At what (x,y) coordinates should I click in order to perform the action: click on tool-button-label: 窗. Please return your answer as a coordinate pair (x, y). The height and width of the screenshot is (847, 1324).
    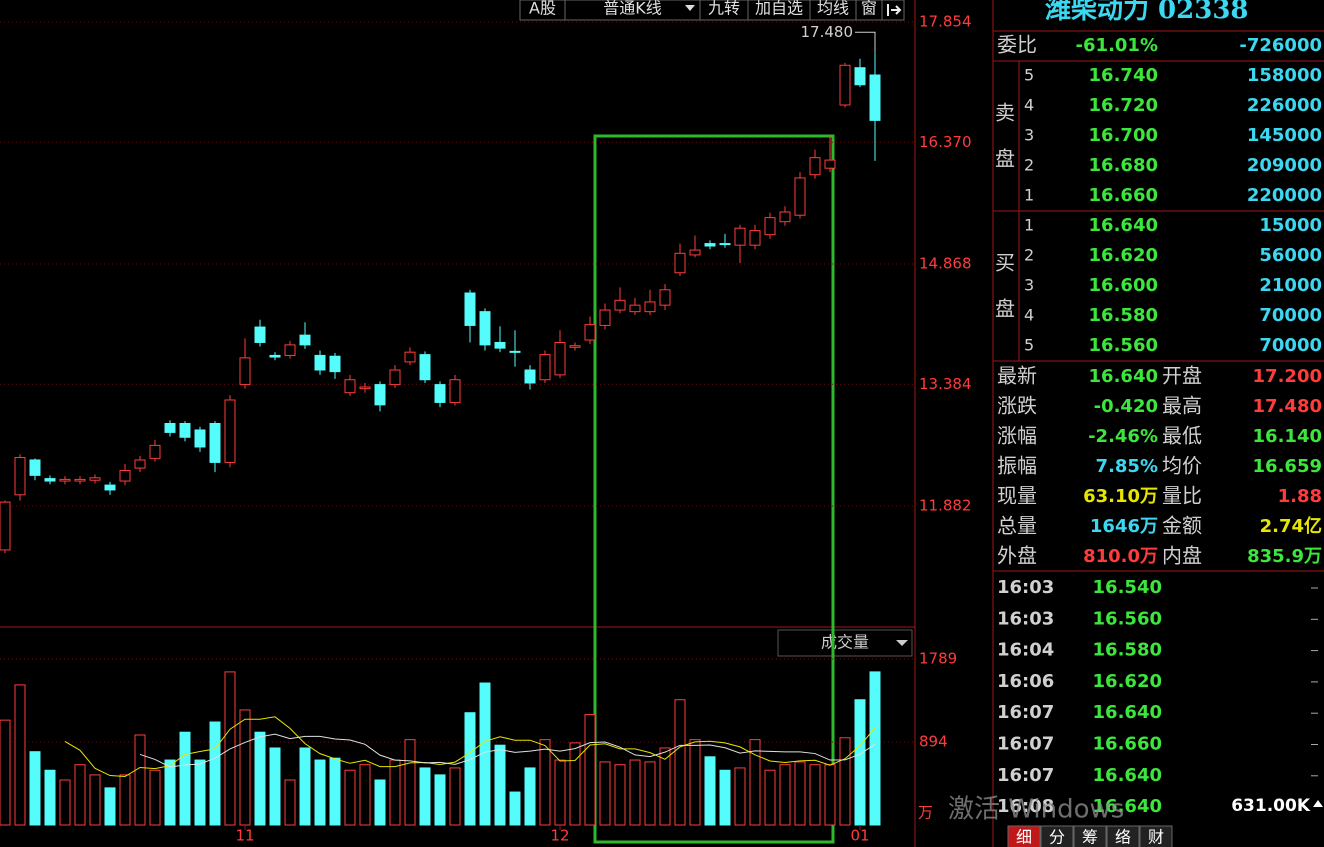
    Looking at the image, I should click on (869, 9).